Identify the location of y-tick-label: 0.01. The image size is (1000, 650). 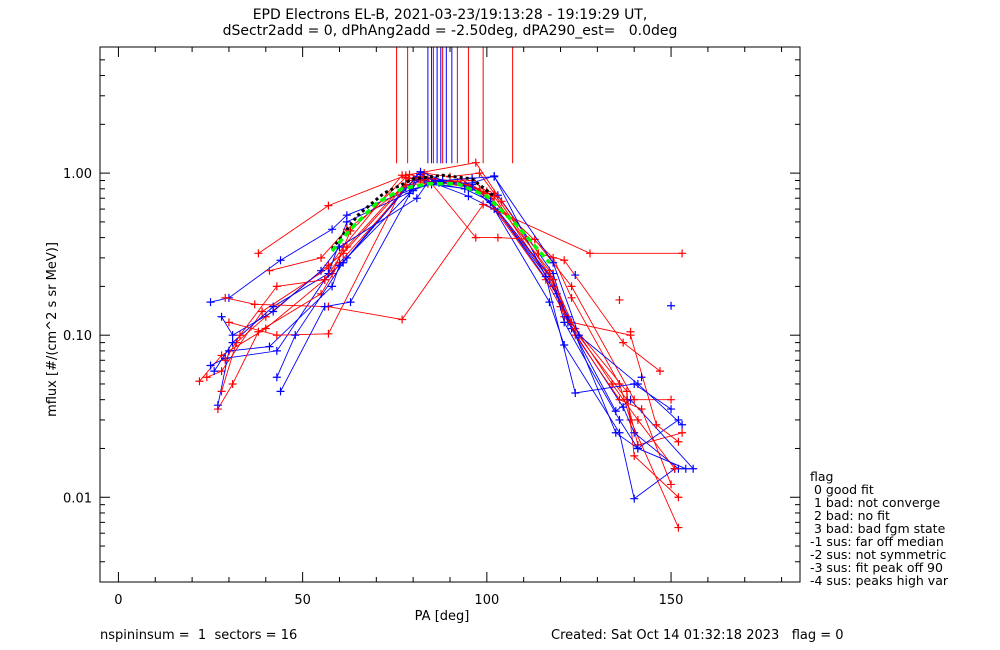
(77, 498).